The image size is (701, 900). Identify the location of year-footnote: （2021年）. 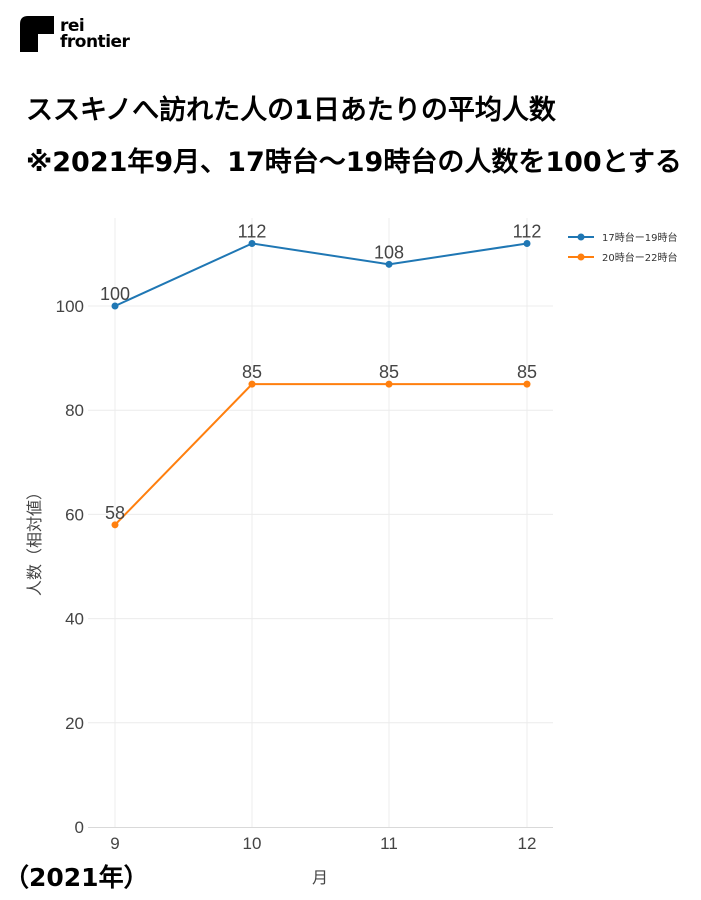
(76, 877).